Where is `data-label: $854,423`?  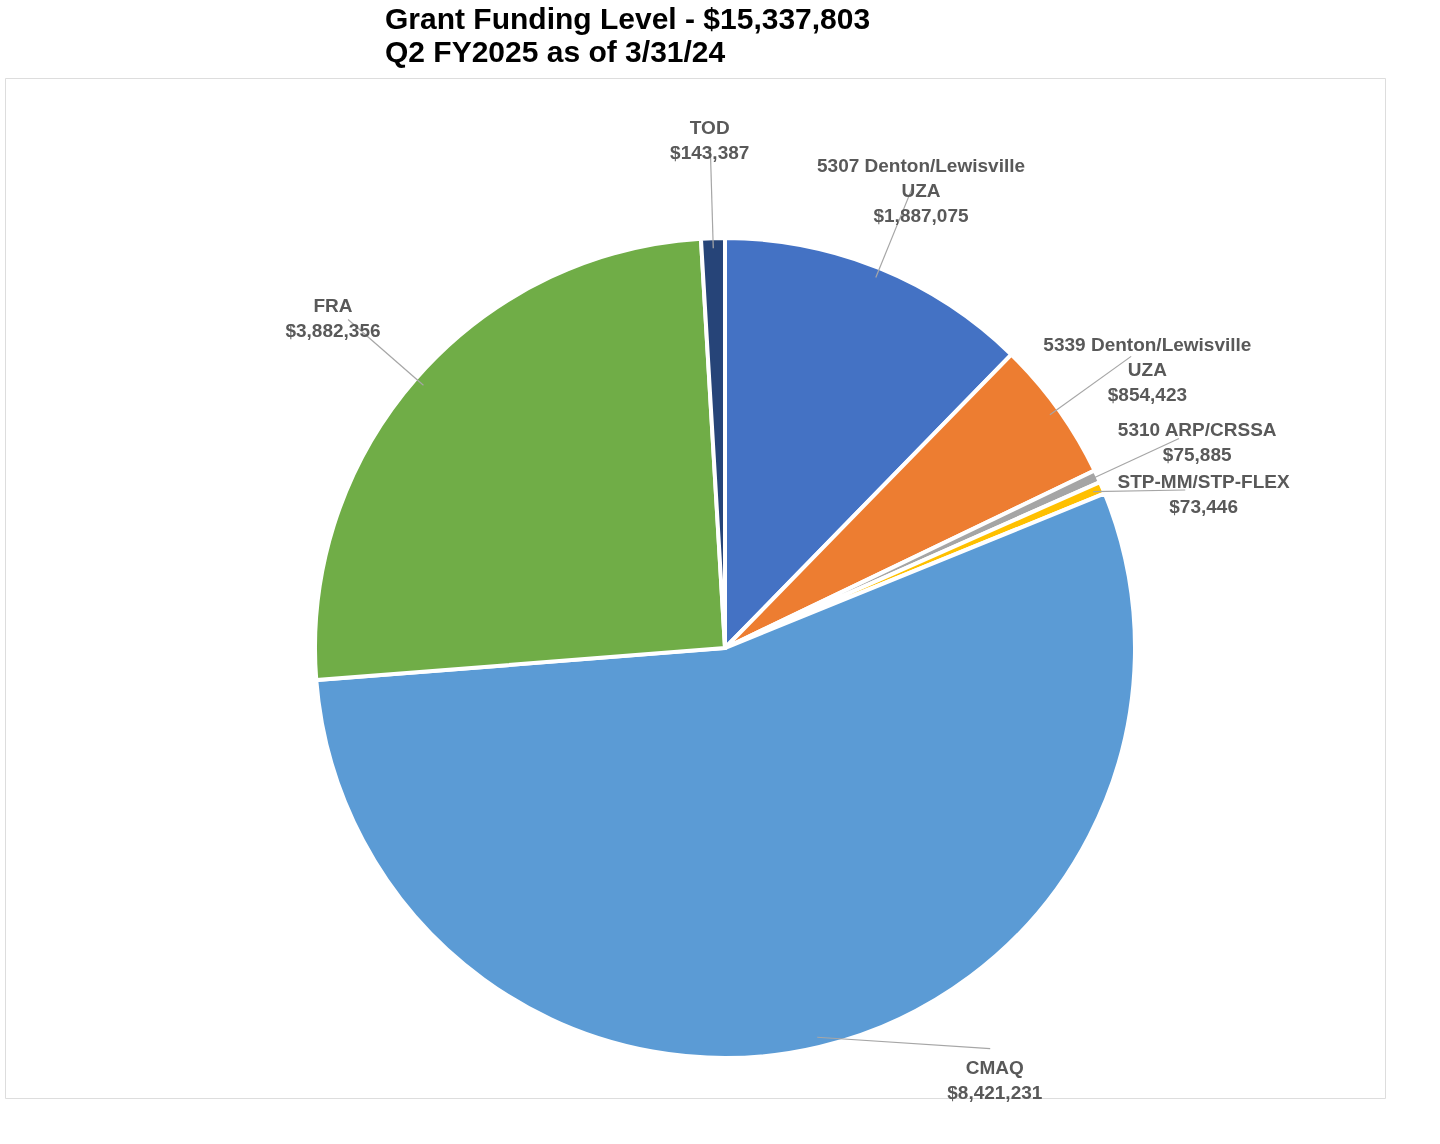
data-label: $854,423 is located at coordinates (1147, 394).